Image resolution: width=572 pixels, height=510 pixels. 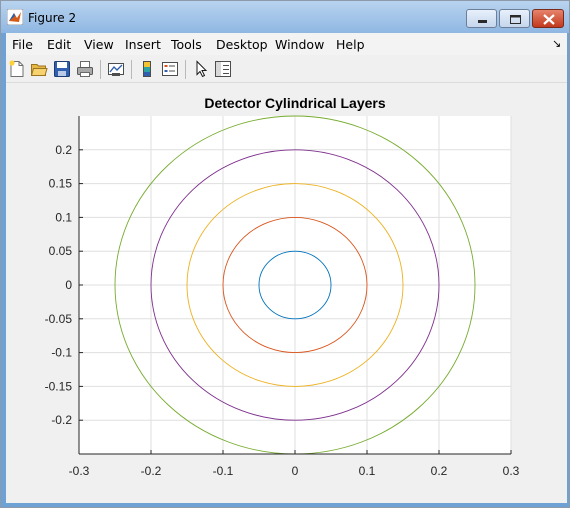 What do you see at coordinates (52, 18) in the screenshot?
I see `window-title: Figure 2` at bounding box center [52, 18].